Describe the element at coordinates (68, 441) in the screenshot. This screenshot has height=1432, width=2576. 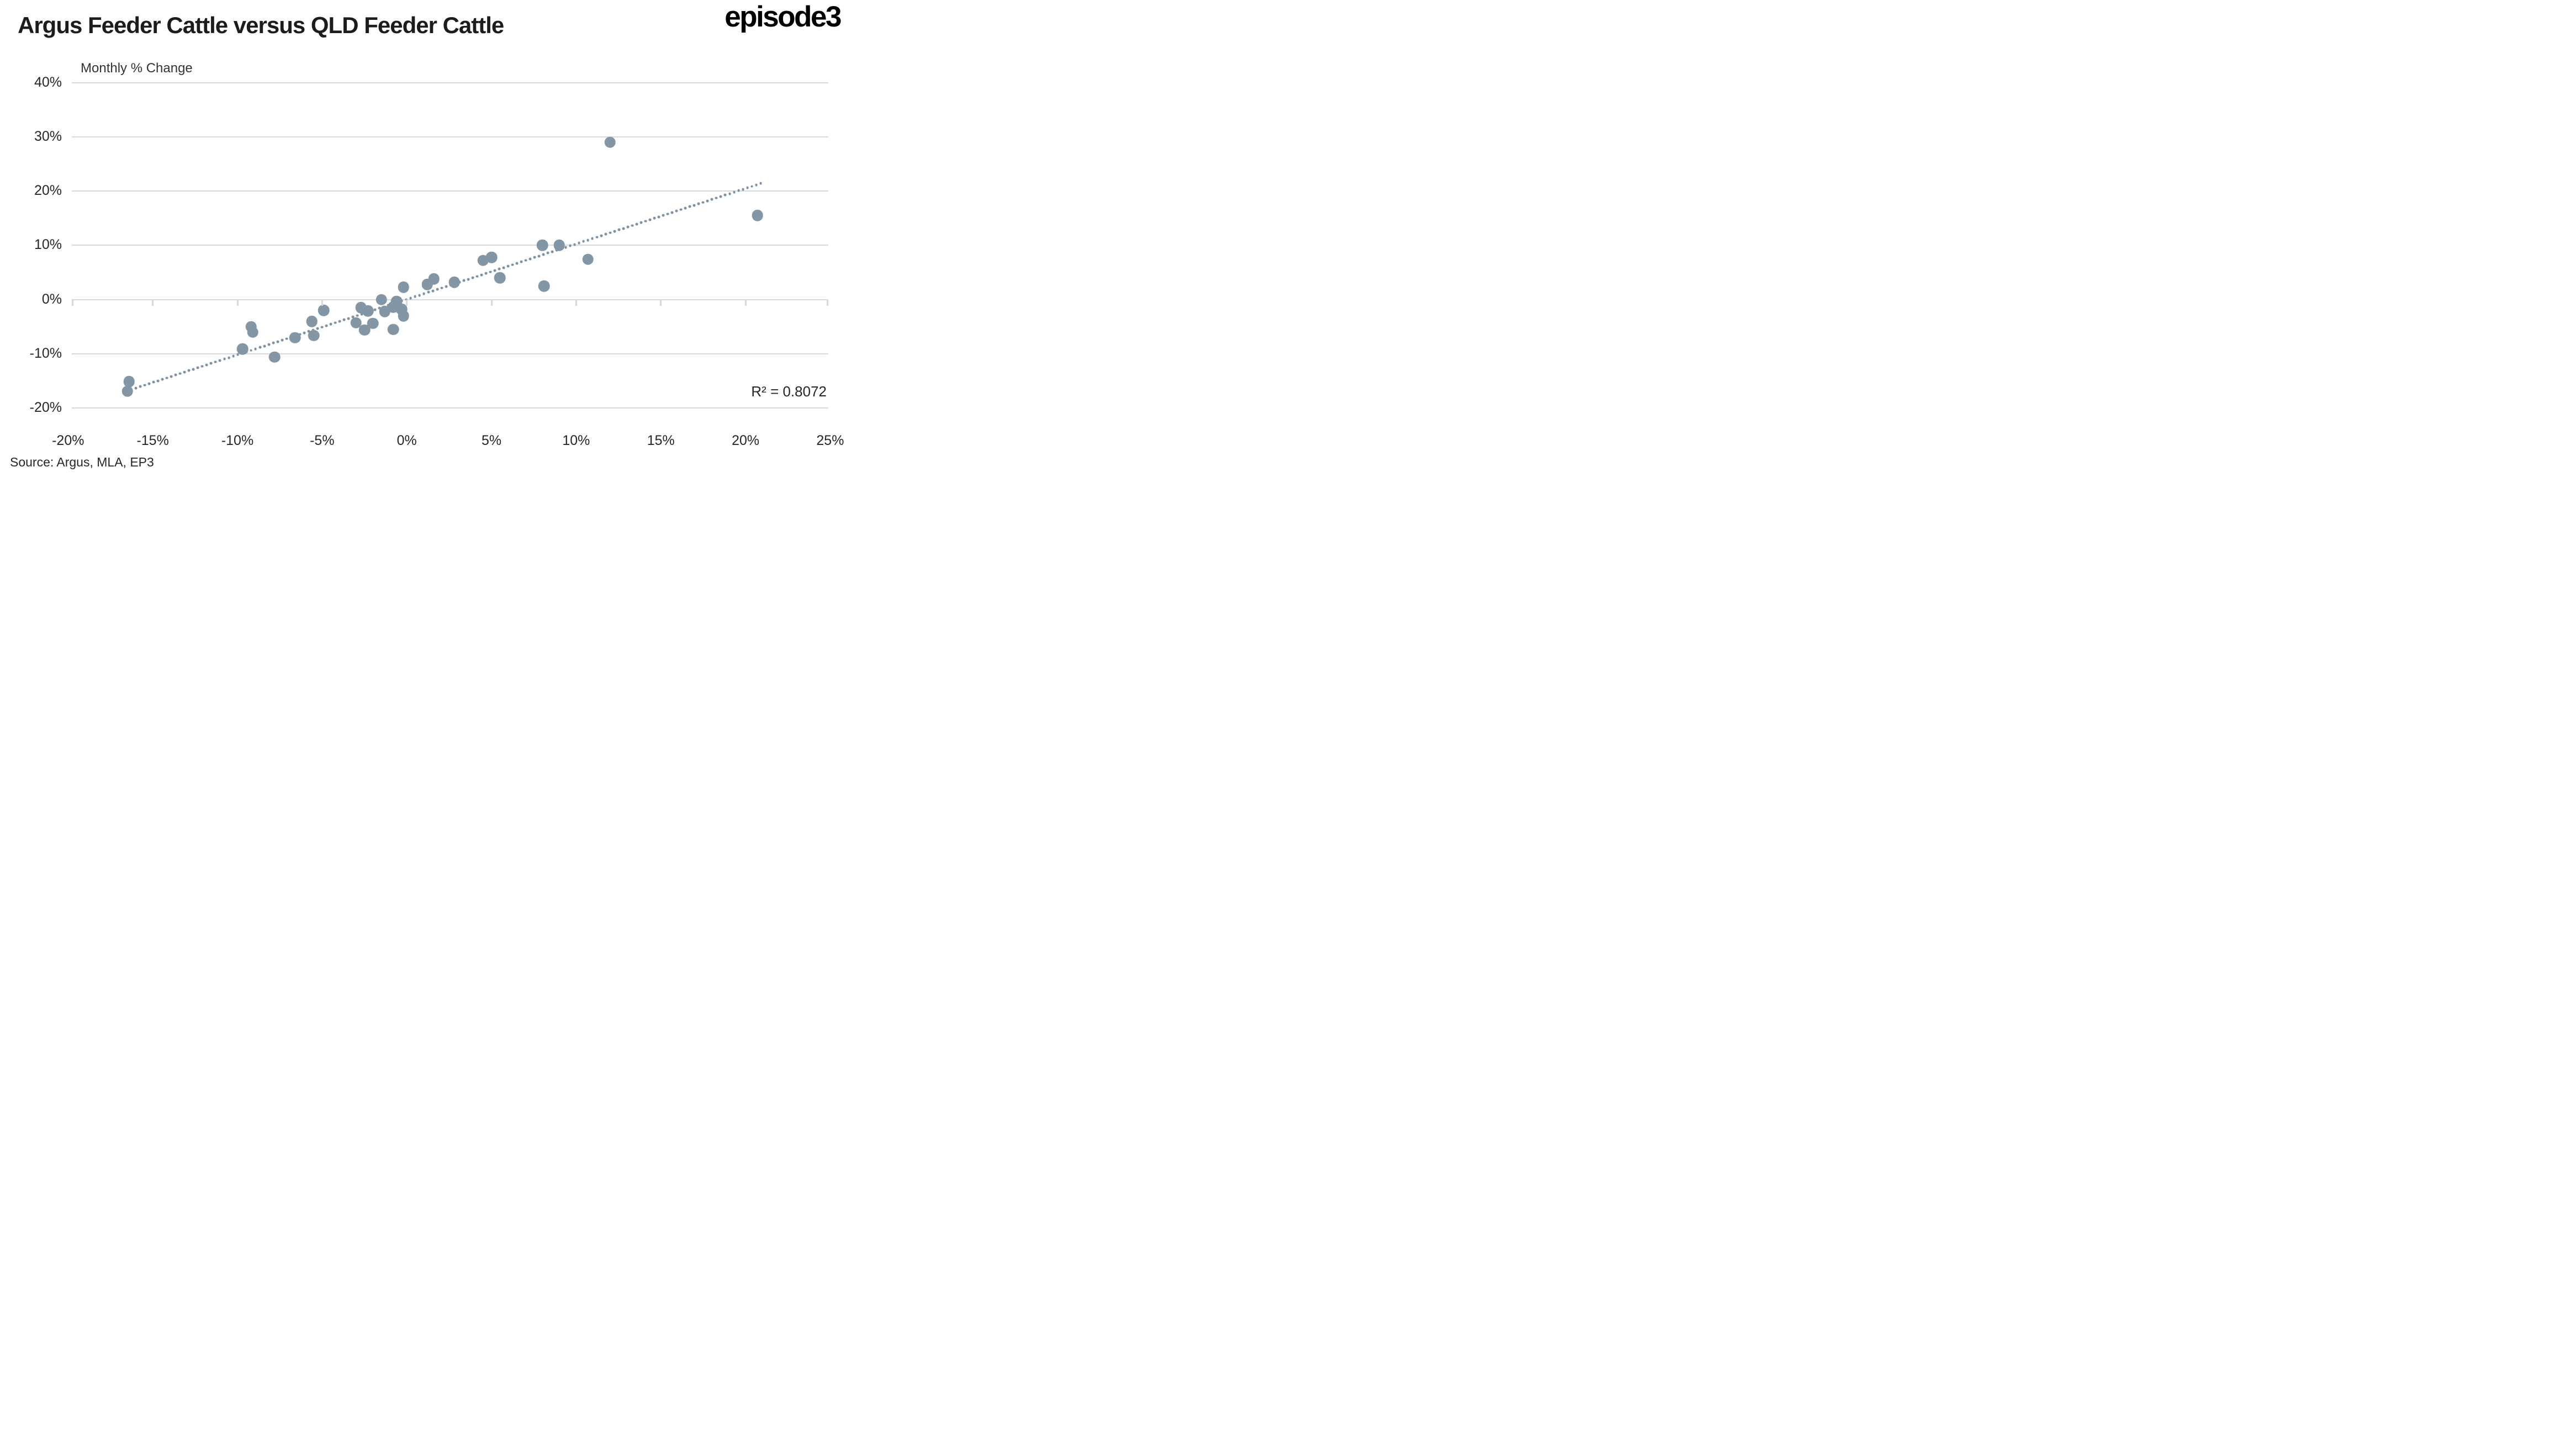
I see `x-axis-tick-label: -20%` at that location.